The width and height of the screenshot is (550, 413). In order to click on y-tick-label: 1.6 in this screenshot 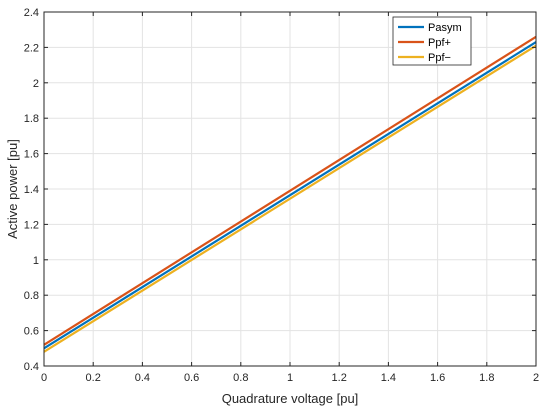, I will do `click(31, 155)`.